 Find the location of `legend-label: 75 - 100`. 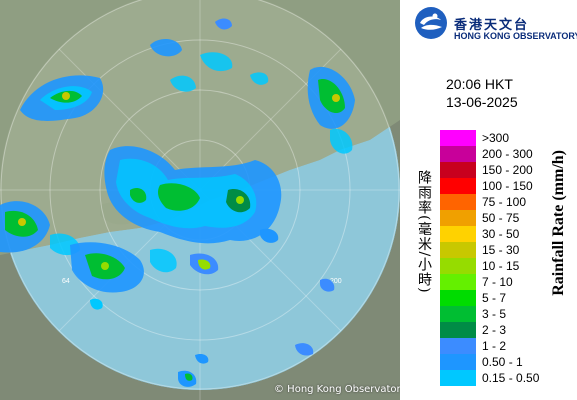

legend-label: 75 - 100 is located at coordinates (504, 202).